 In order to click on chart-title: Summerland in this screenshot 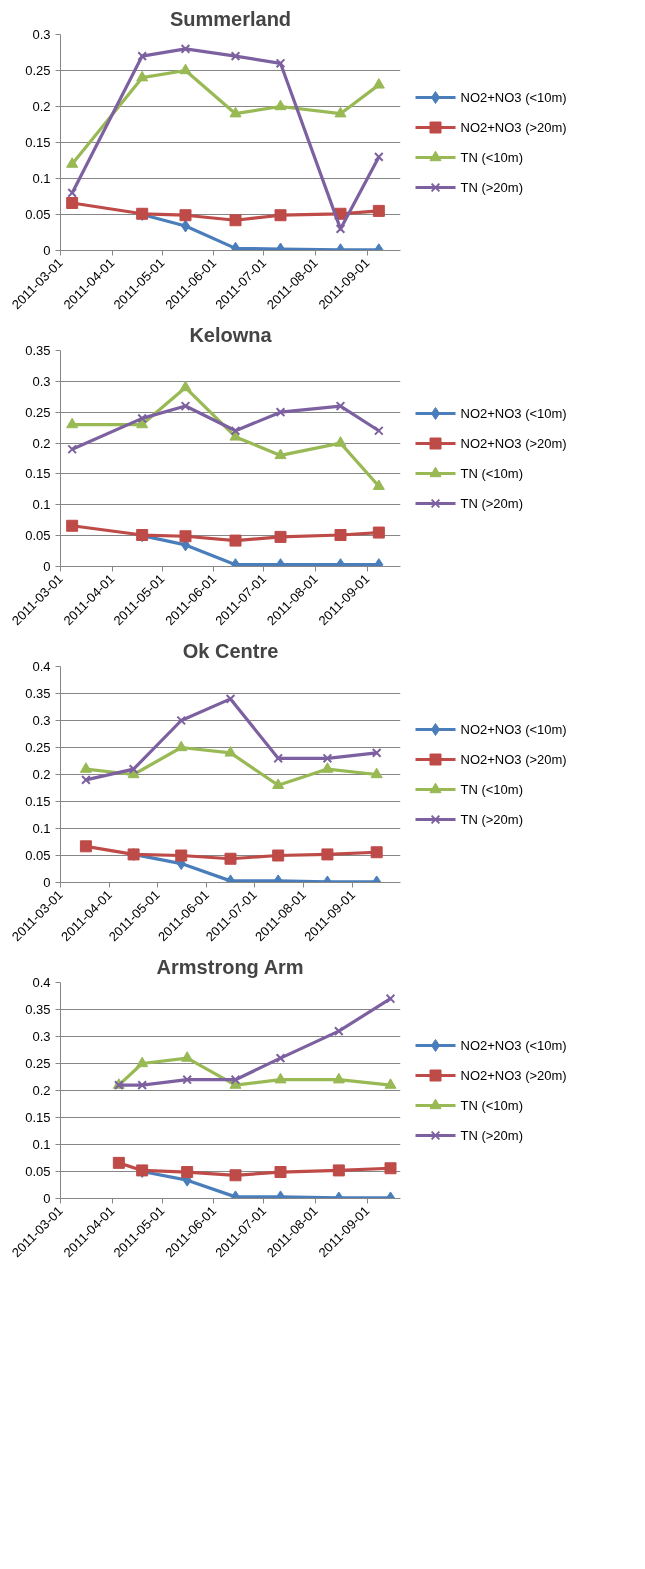, I will do `click(230, 18)`.